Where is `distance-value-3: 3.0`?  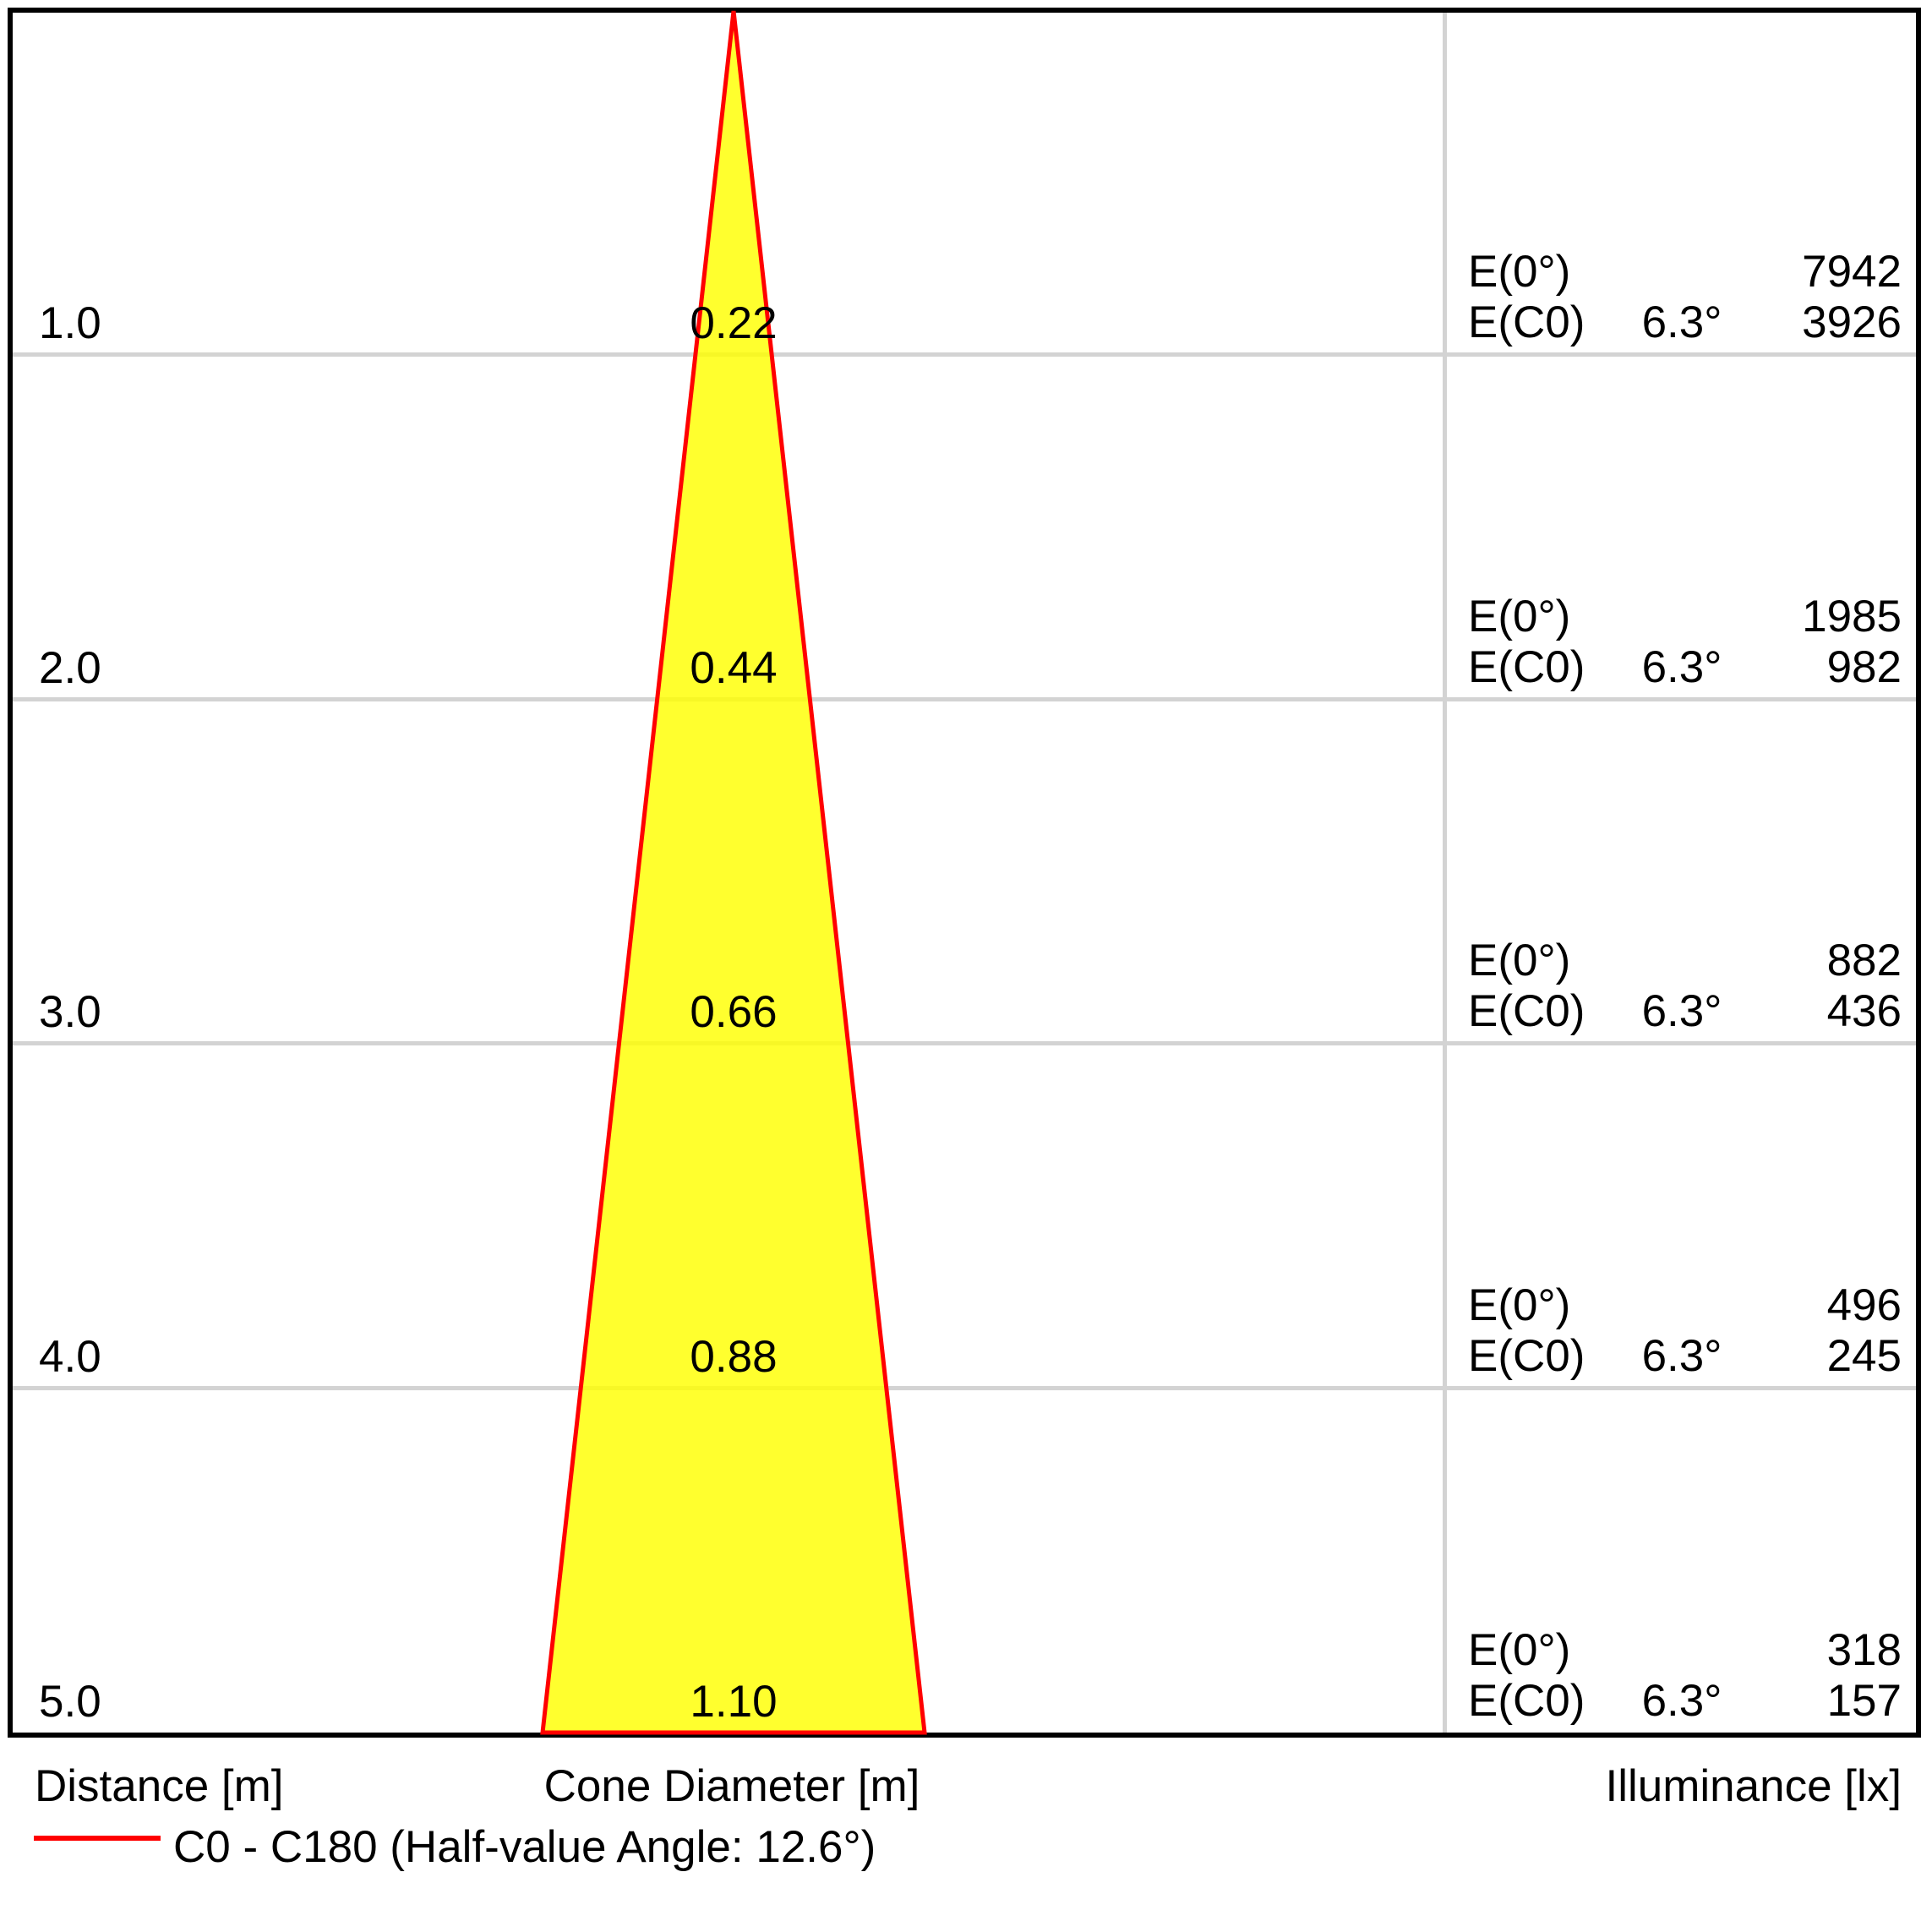 distance-value-3: 3.0 is located at coordinates (70, 1012).